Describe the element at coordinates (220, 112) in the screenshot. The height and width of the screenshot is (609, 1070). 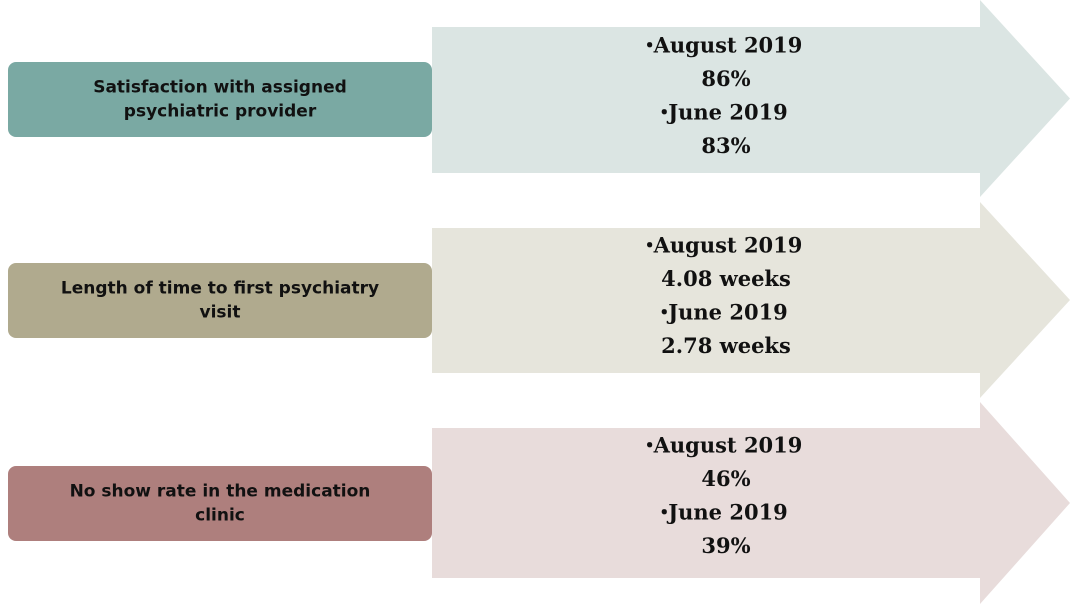
I see `label-text: psychiatric provider` at that location.